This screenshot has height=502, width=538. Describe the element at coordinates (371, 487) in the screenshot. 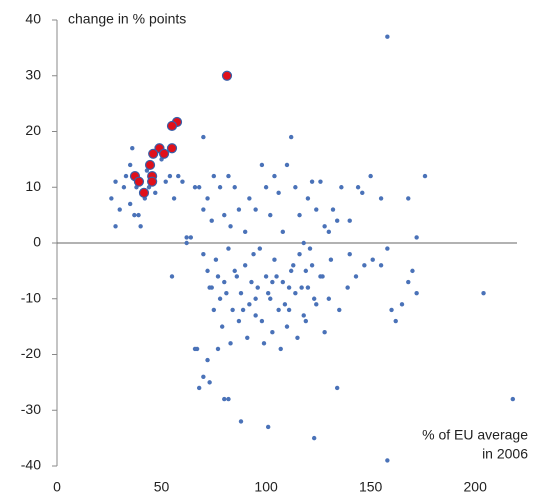

I see `x-tick-label: 150` at that location.